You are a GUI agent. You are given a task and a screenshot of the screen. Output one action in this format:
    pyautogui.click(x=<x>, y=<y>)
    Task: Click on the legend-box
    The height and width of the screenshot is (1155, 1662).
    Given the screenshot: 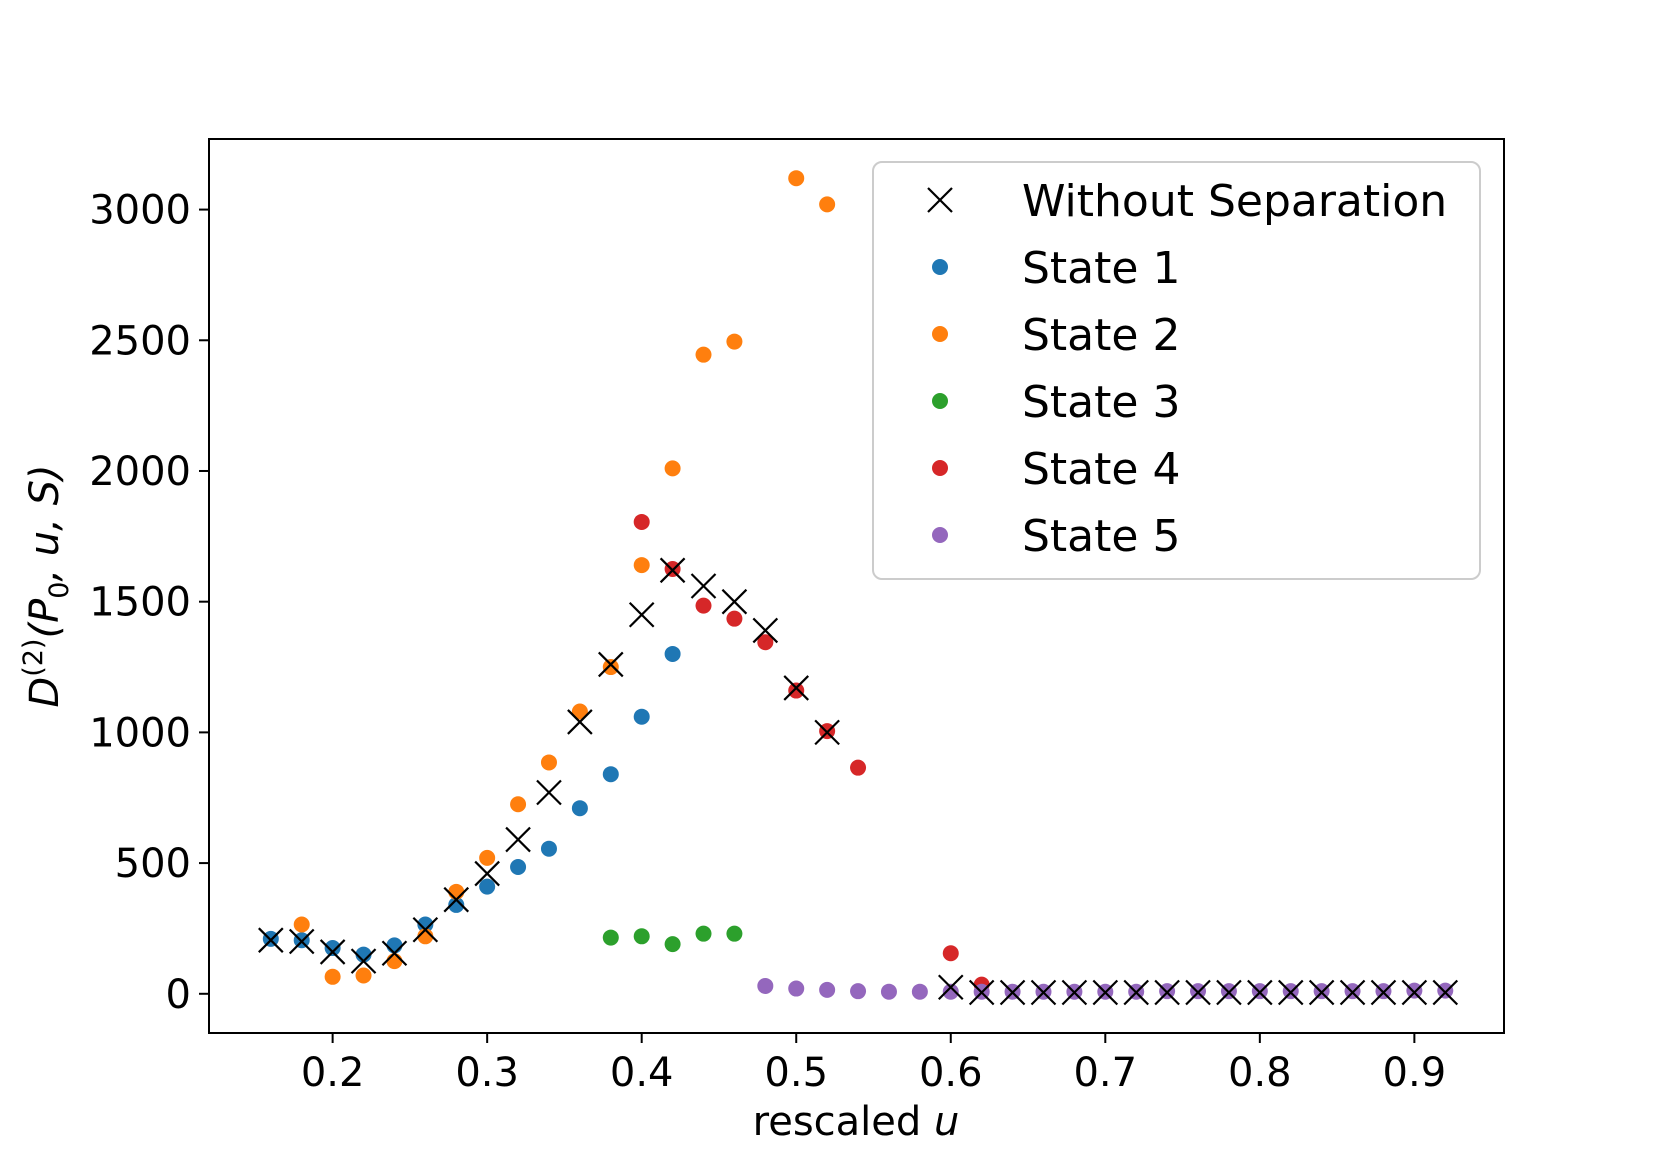 What is the action you would take?
    pyautogui.click(x=1176, y=370)
    